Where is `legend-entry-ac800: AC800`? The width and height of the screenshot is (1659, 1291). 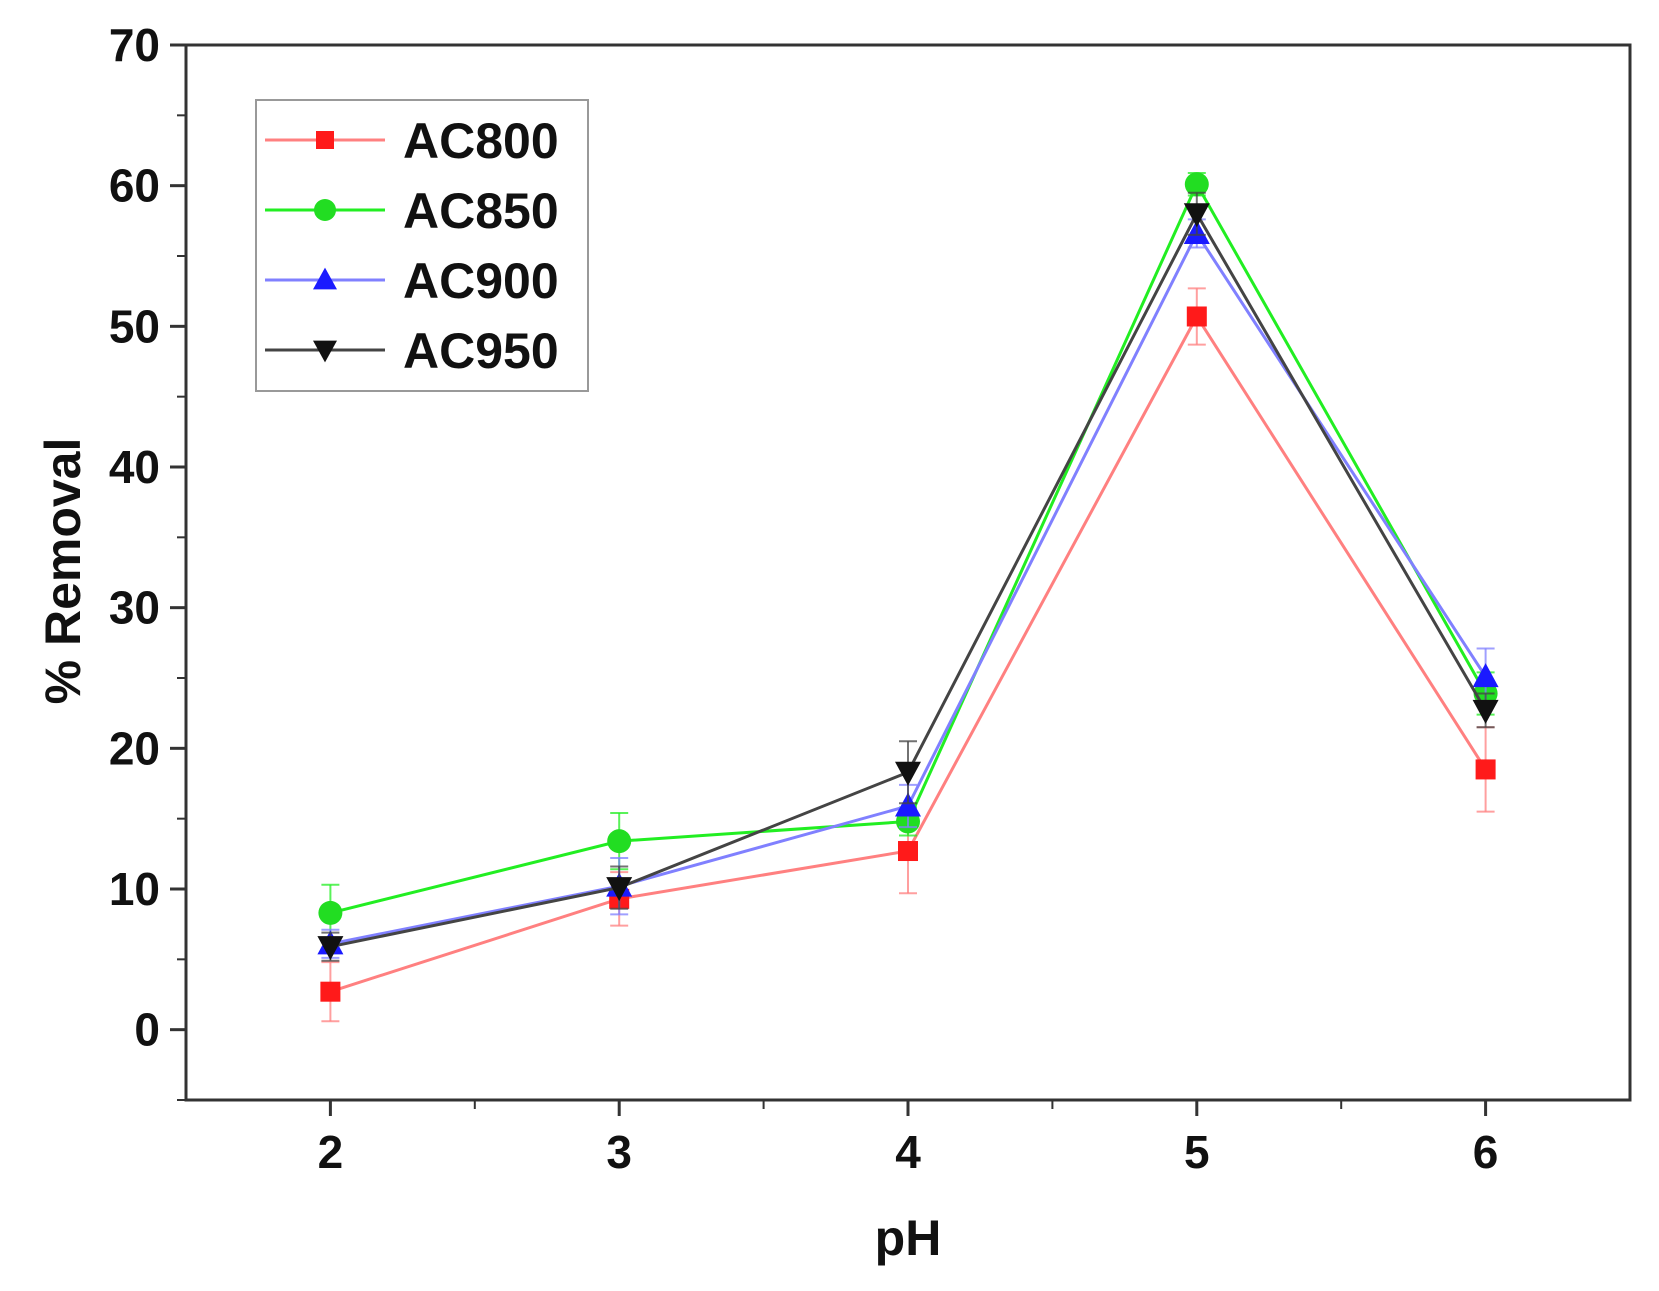 legend-entry-ac800: AC800 is located at coordinates (412, 141).